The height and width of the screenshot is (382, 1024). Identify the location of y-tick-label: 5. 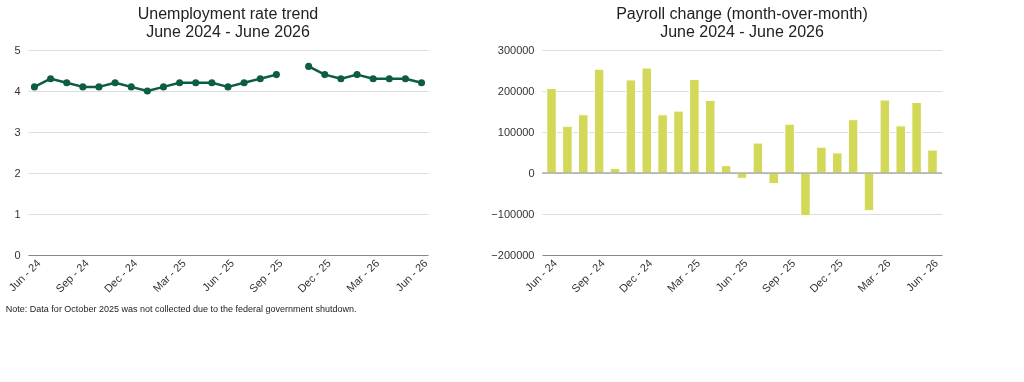
(17, 49).